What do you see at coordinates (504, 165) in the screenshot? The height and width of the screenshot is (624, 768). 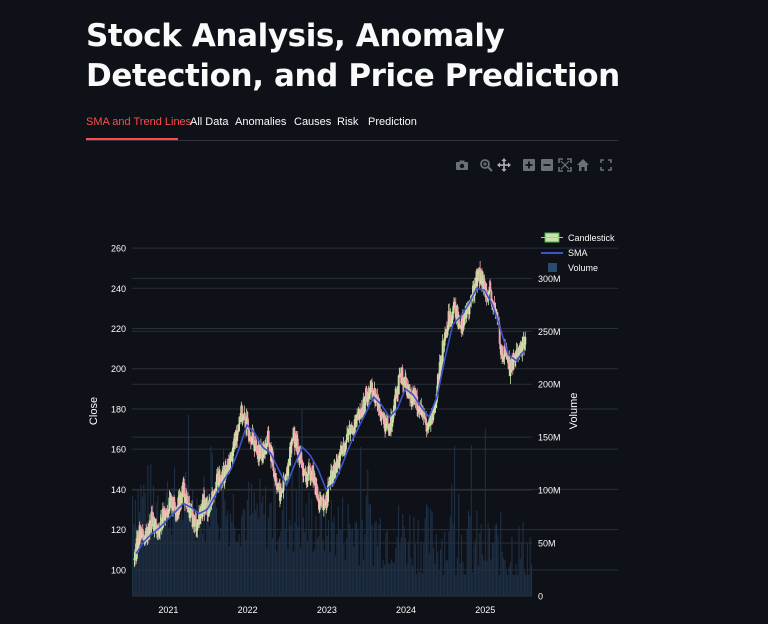 I see `pan-icon` at bounding box center [504, 165].